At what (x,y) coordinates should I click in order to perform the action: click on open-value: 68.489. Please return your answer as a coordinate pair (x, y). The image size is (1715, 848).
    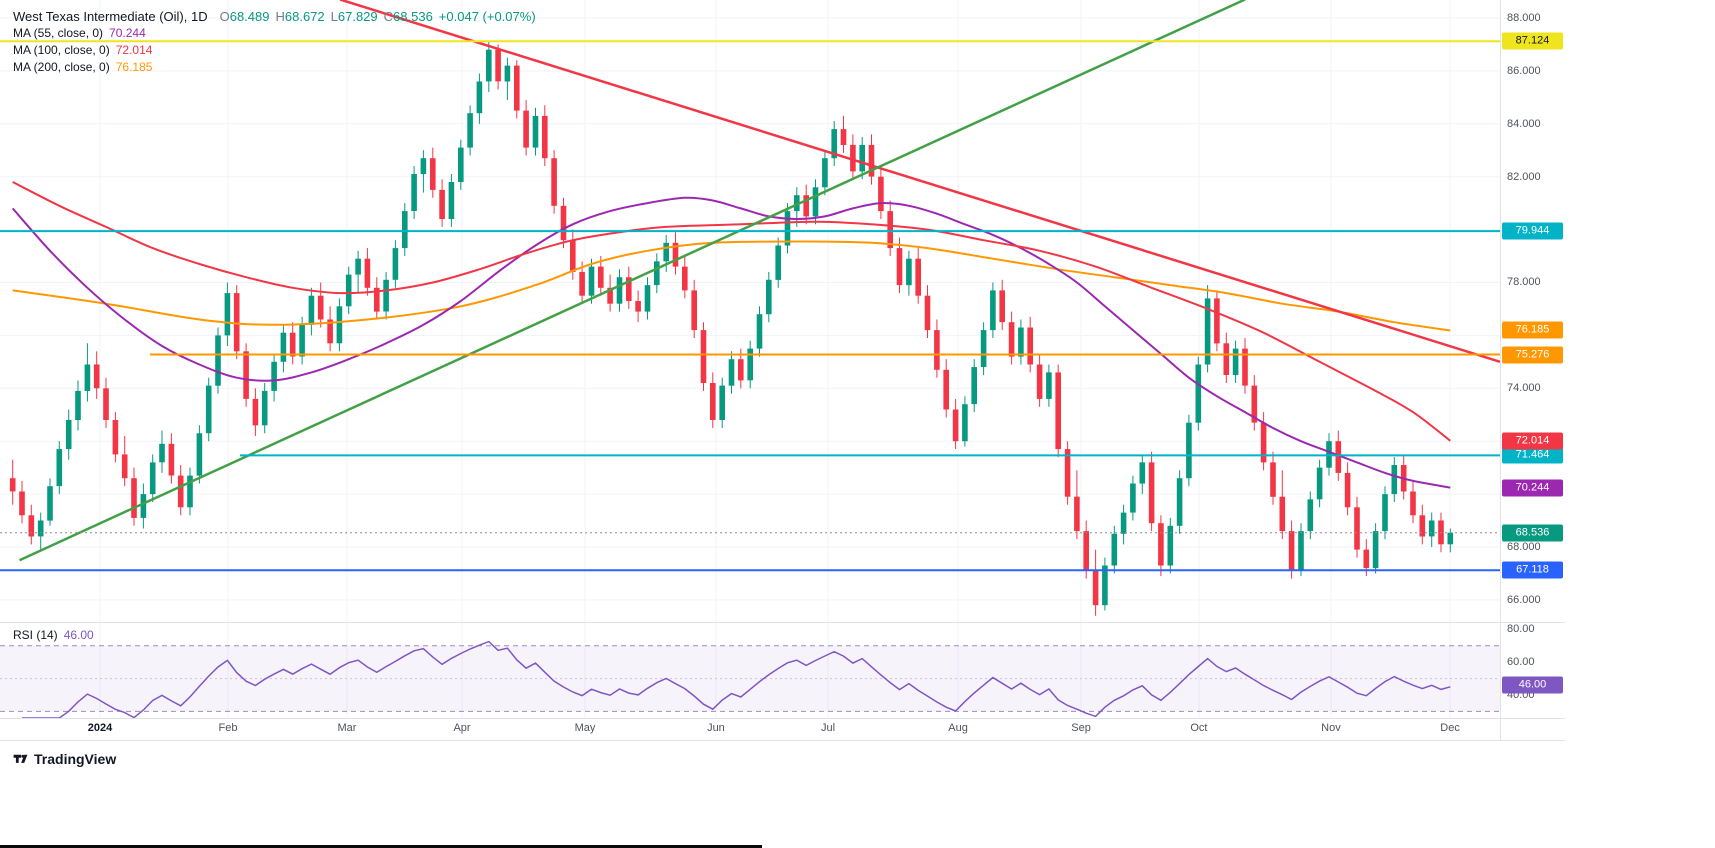
    Looking at the image, I should click on (249, 16).